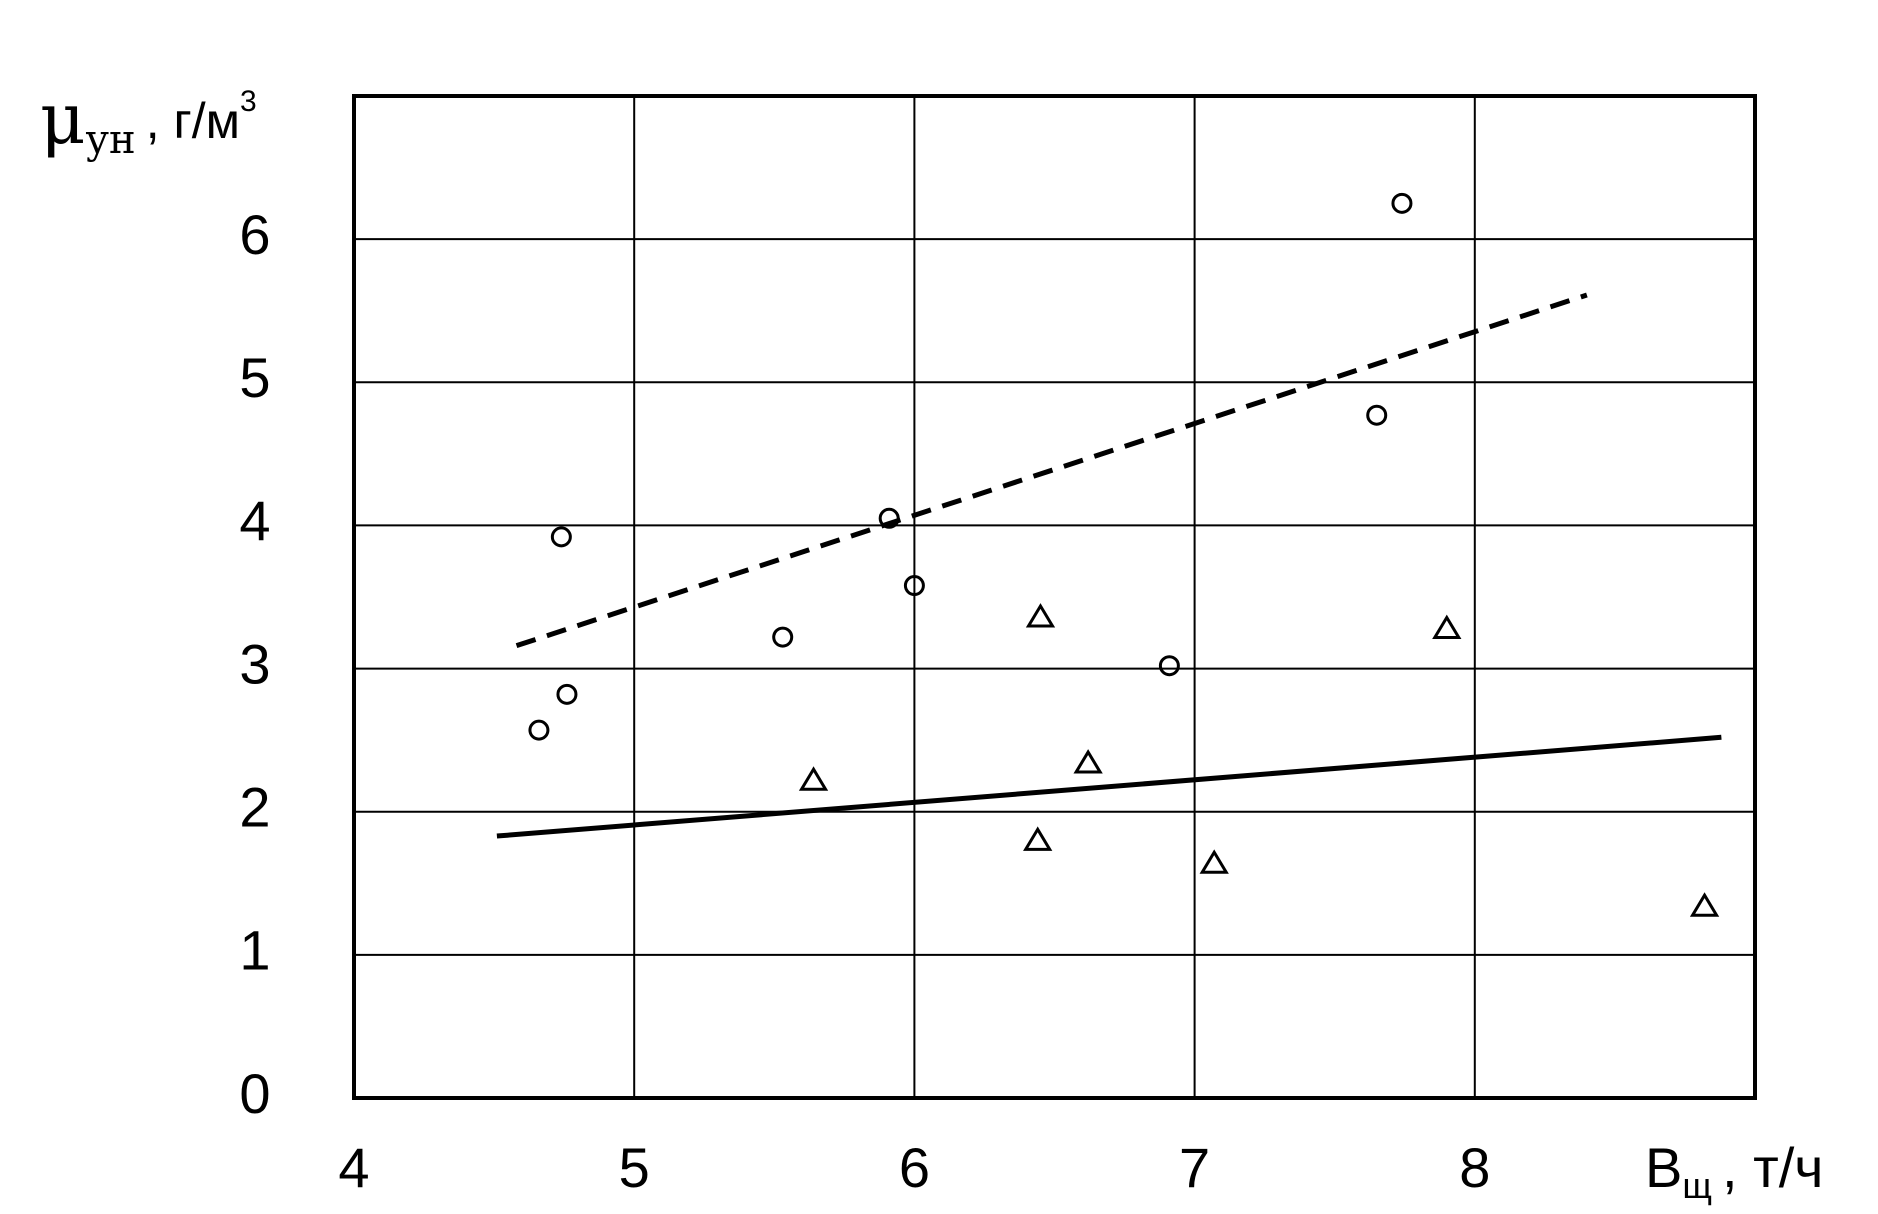  What do you see at coordinates (1109, 786) in the screenshot?
I see `trend-line` at bounding box center [1109, 786].